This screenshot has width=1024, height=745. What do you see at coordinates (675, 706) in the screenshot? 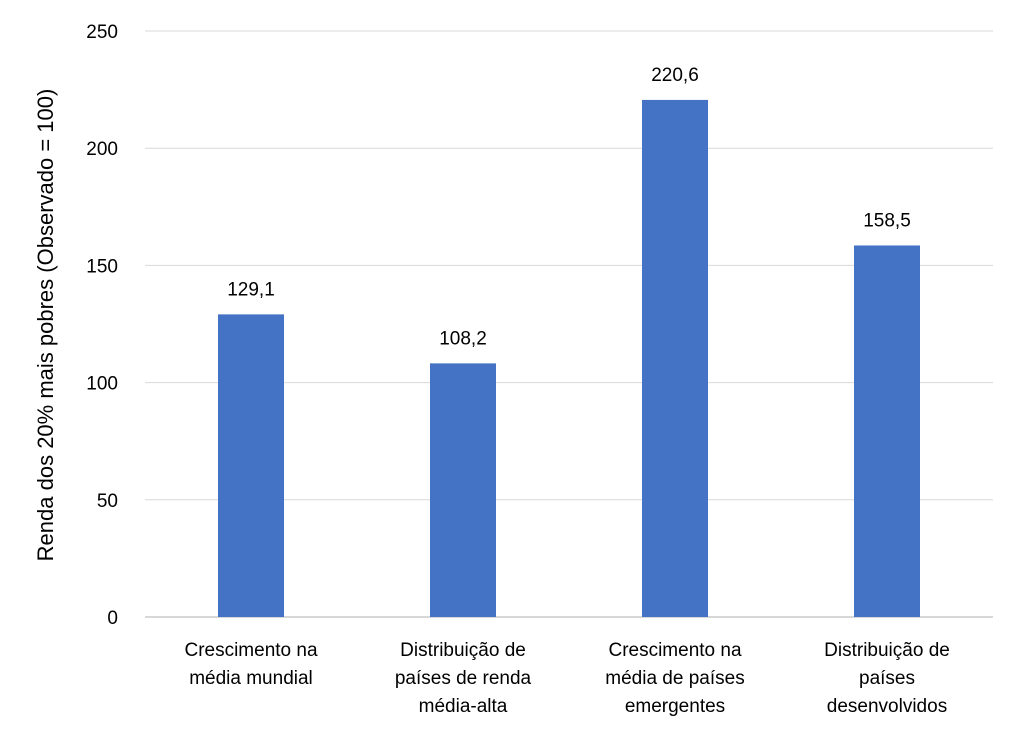
I see `x-category-label-line: emergentes` at bounding box center [675, 706].